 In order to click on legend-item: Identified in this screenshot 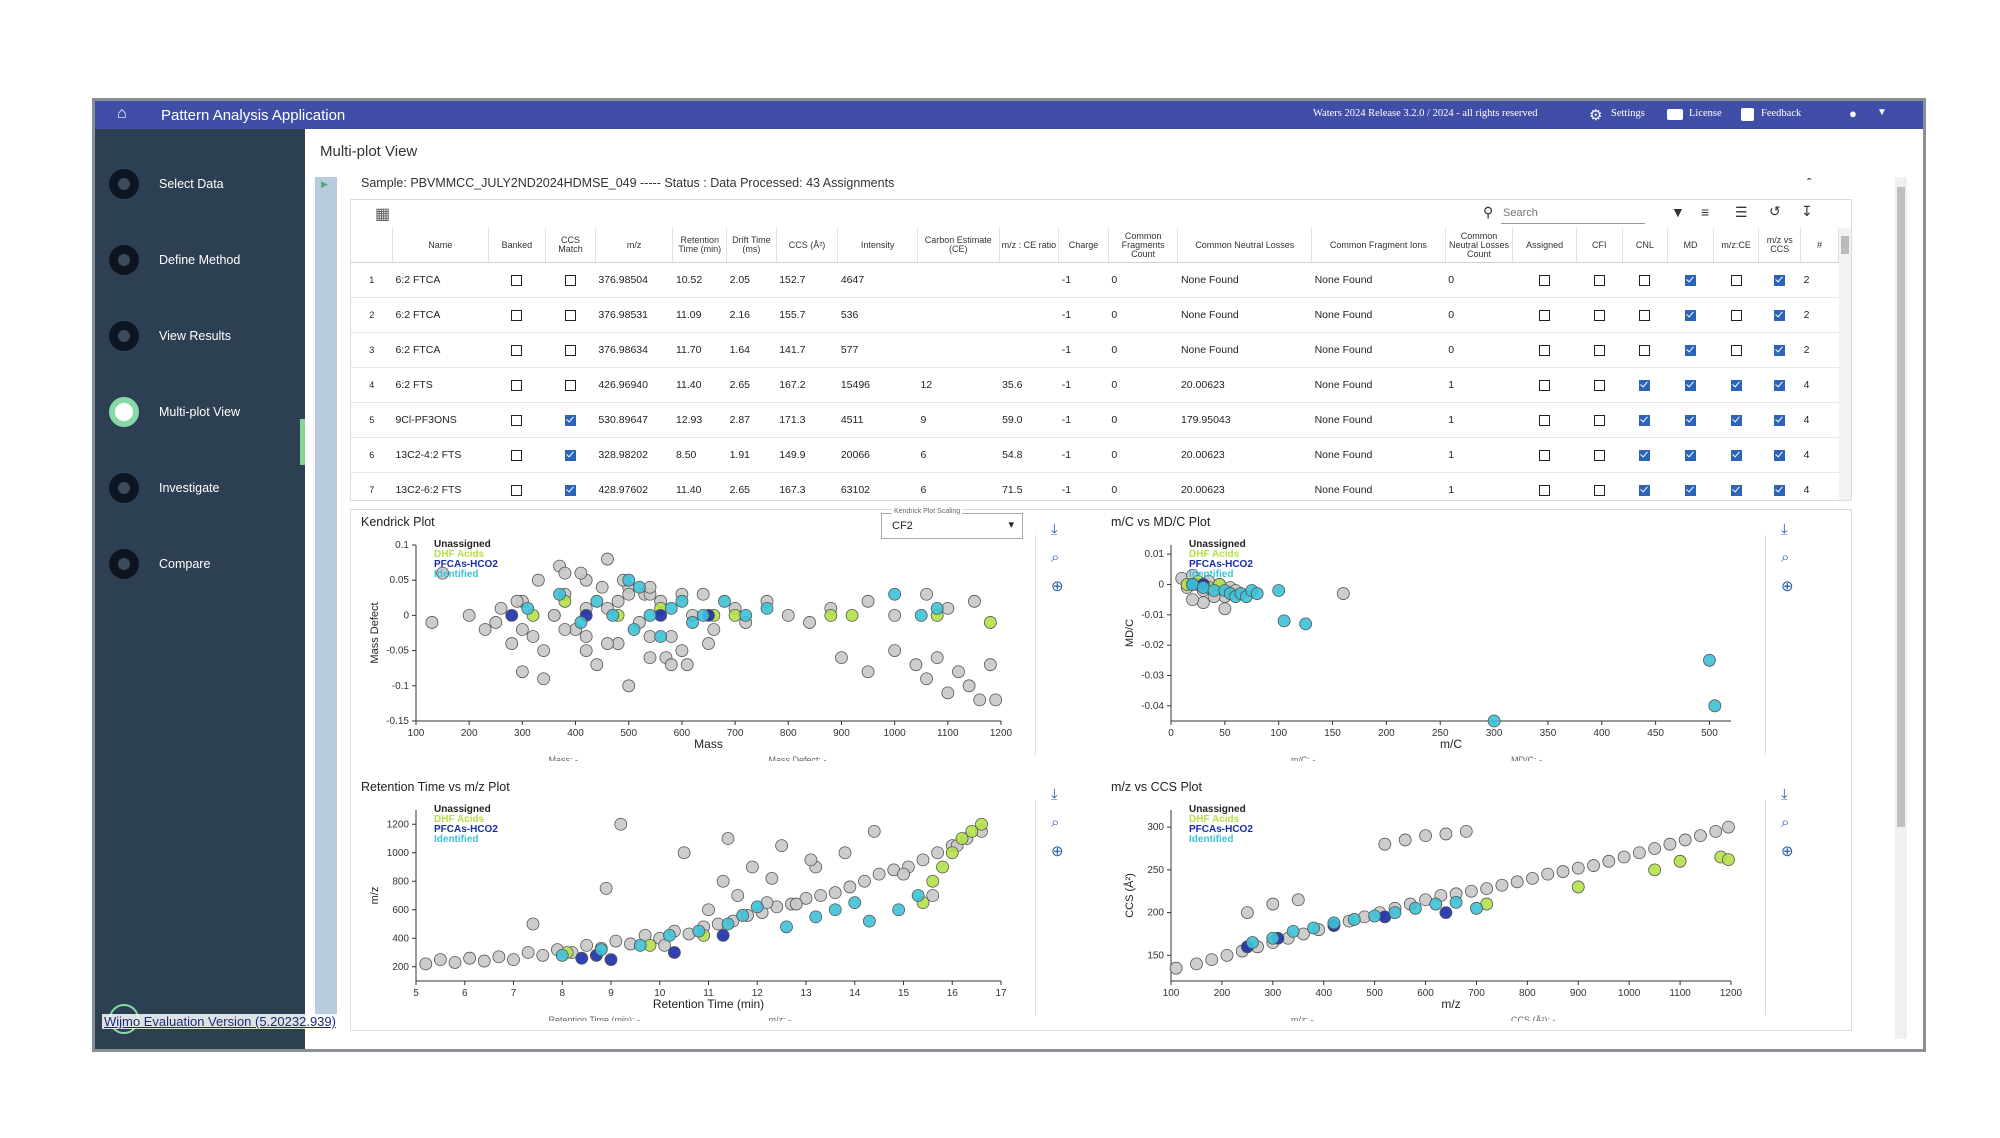, I will do `click(456, 574)`.